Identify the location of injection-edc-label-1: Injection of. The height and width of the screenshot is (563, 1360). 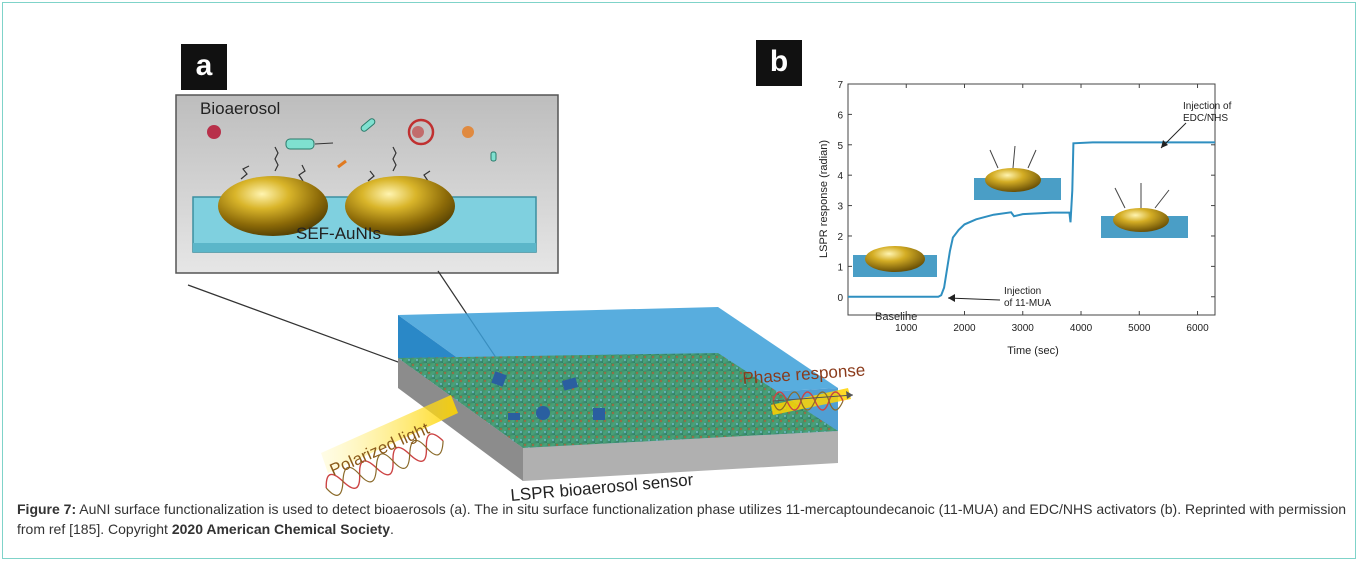
(1207, 106).